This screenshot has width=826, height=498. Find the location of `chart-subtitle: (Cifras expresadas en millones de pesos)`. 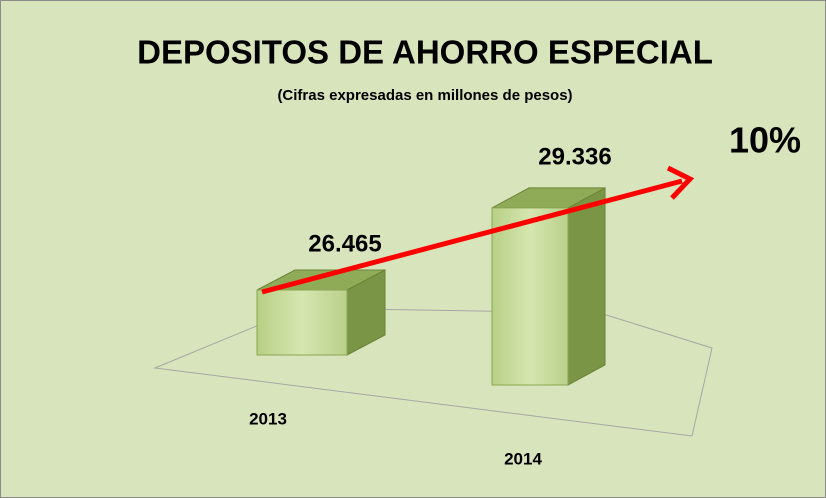

chart-subtitle: (Cifras expresadas en millones de pesos) is located at coordinates (424, 95).